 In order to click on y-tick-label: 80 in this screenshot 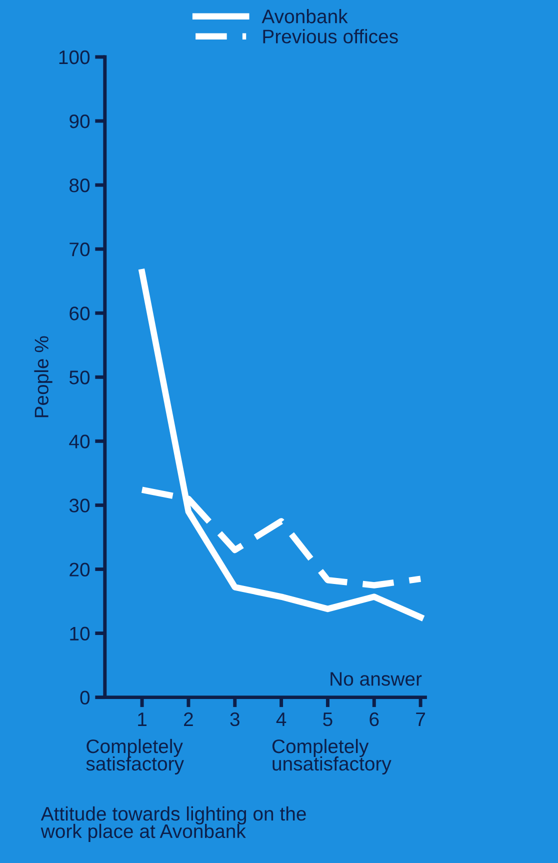, I will do `click(80, 185)`.